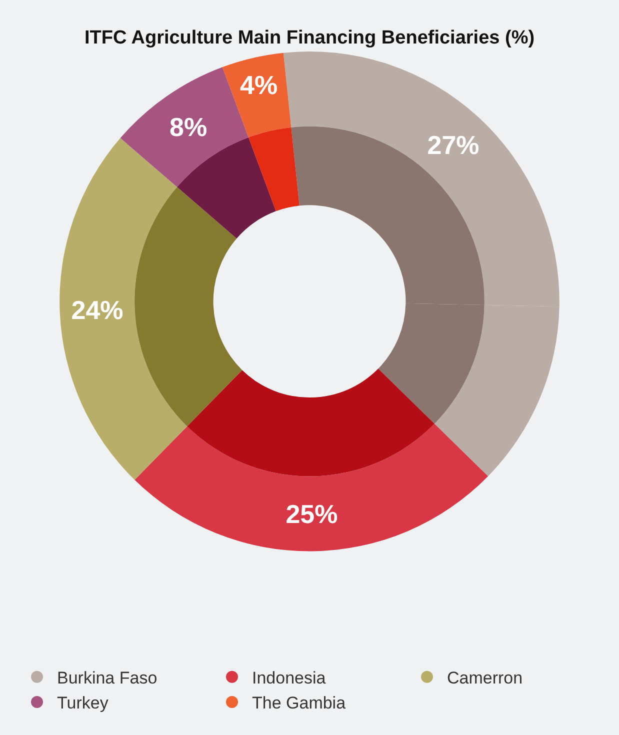 Image resolution: width=619 pixels, height=735 pixels. What do you see at coordinates (299, 703) in the screenshot?
I see `legend-label: The Gambia` at bounding box center [299, 703].